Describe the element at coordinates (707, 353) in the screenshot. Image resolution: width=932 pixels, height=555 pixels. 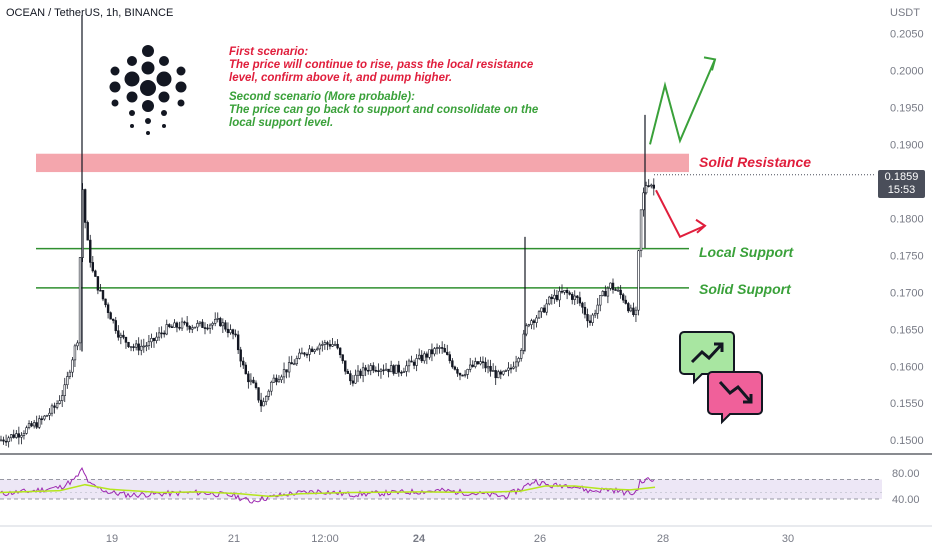
I see `stock-up-arrow-icon` at that location.